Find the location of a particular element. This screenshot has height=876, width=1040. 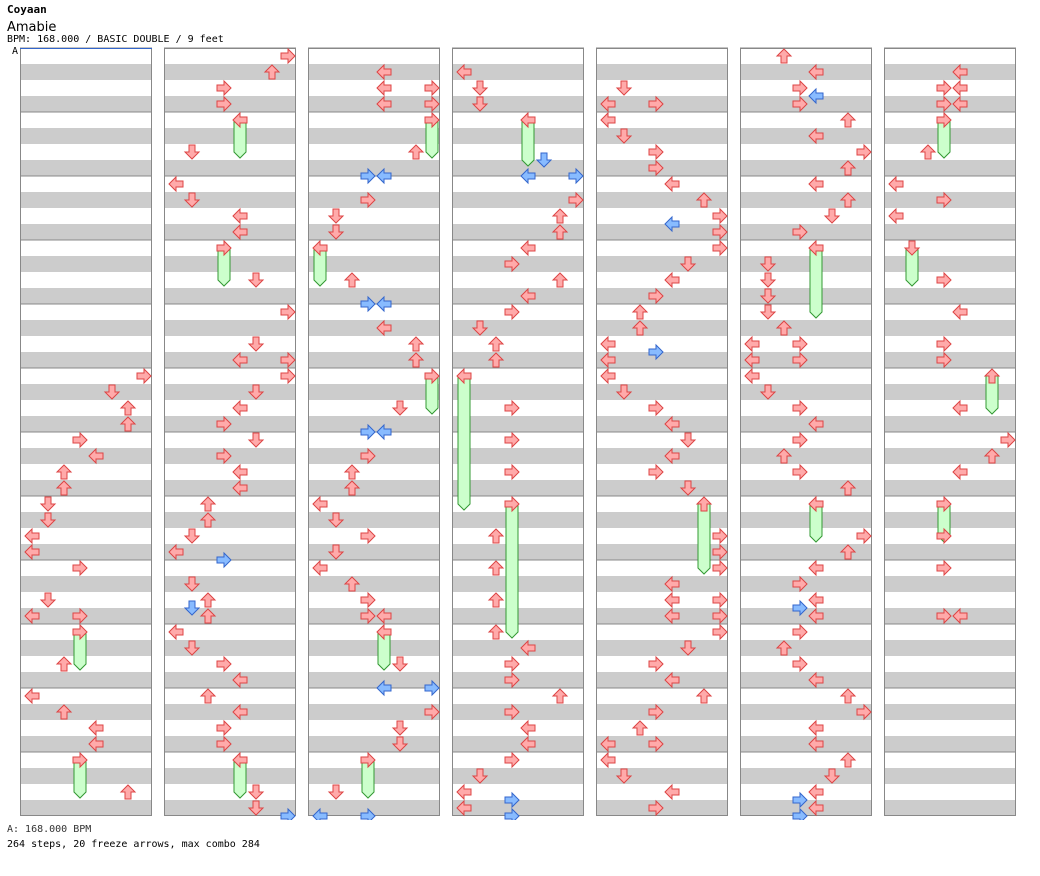

artist-name: Coyaan is located at coordinates (27, 9).